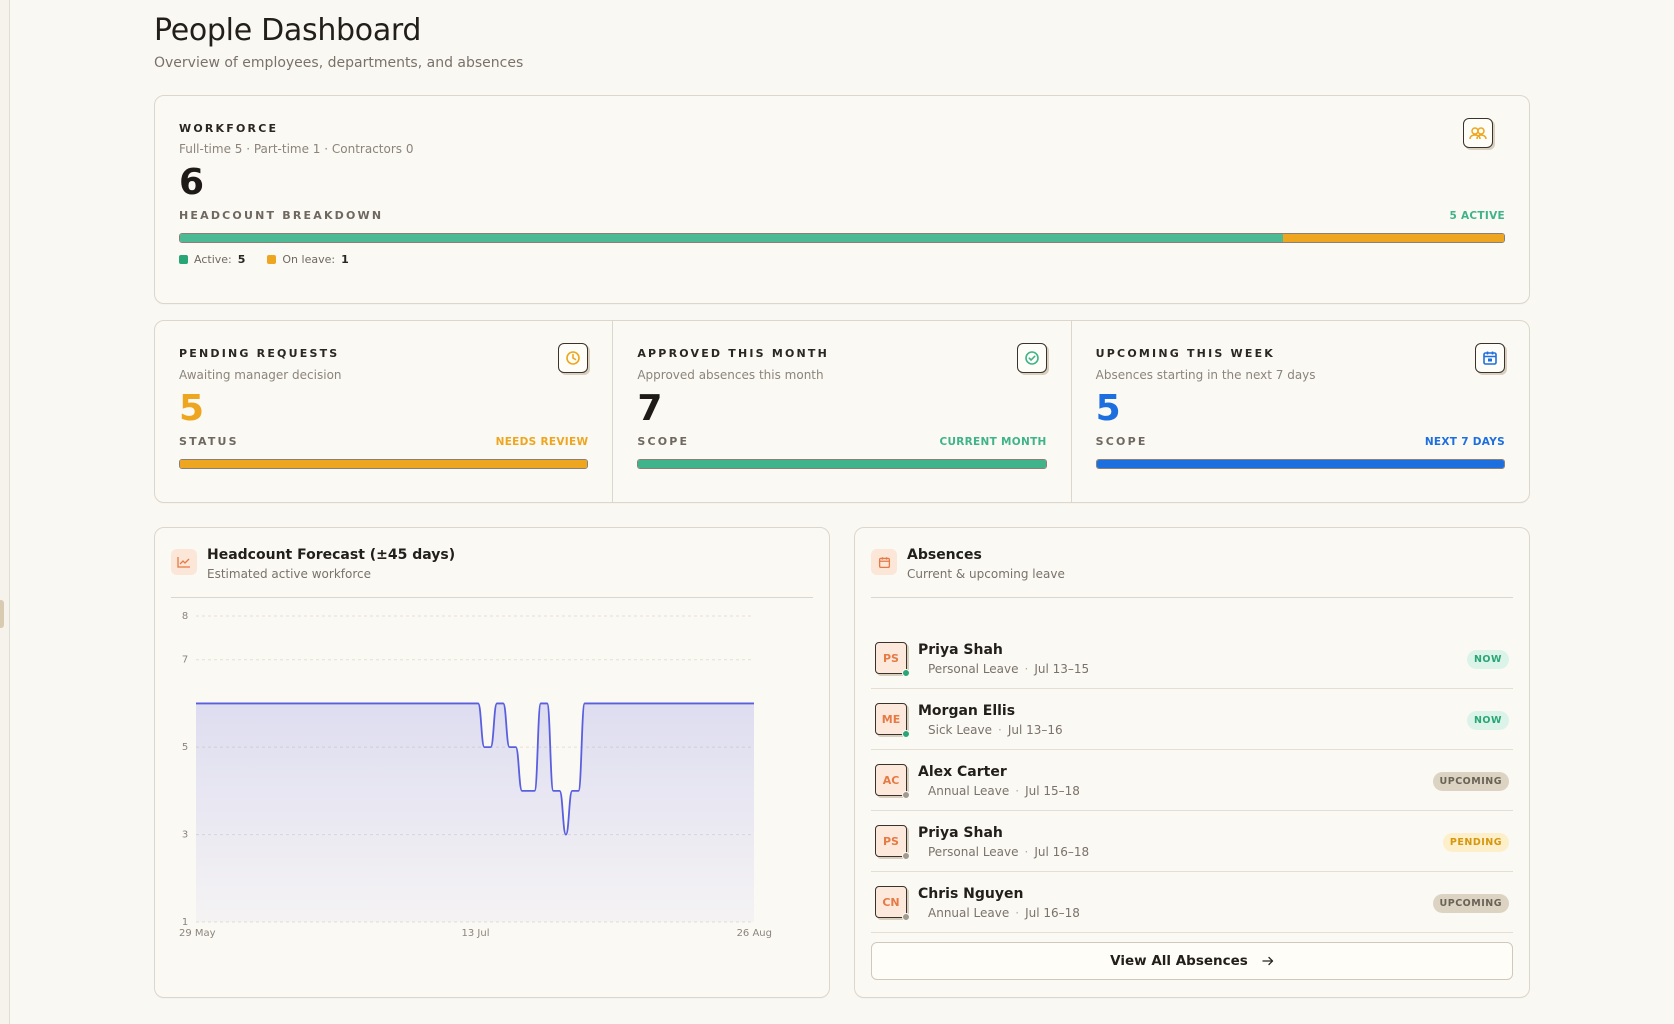  I want to click on stat-tag: NEEDS REVIEW, so click(542, 441).